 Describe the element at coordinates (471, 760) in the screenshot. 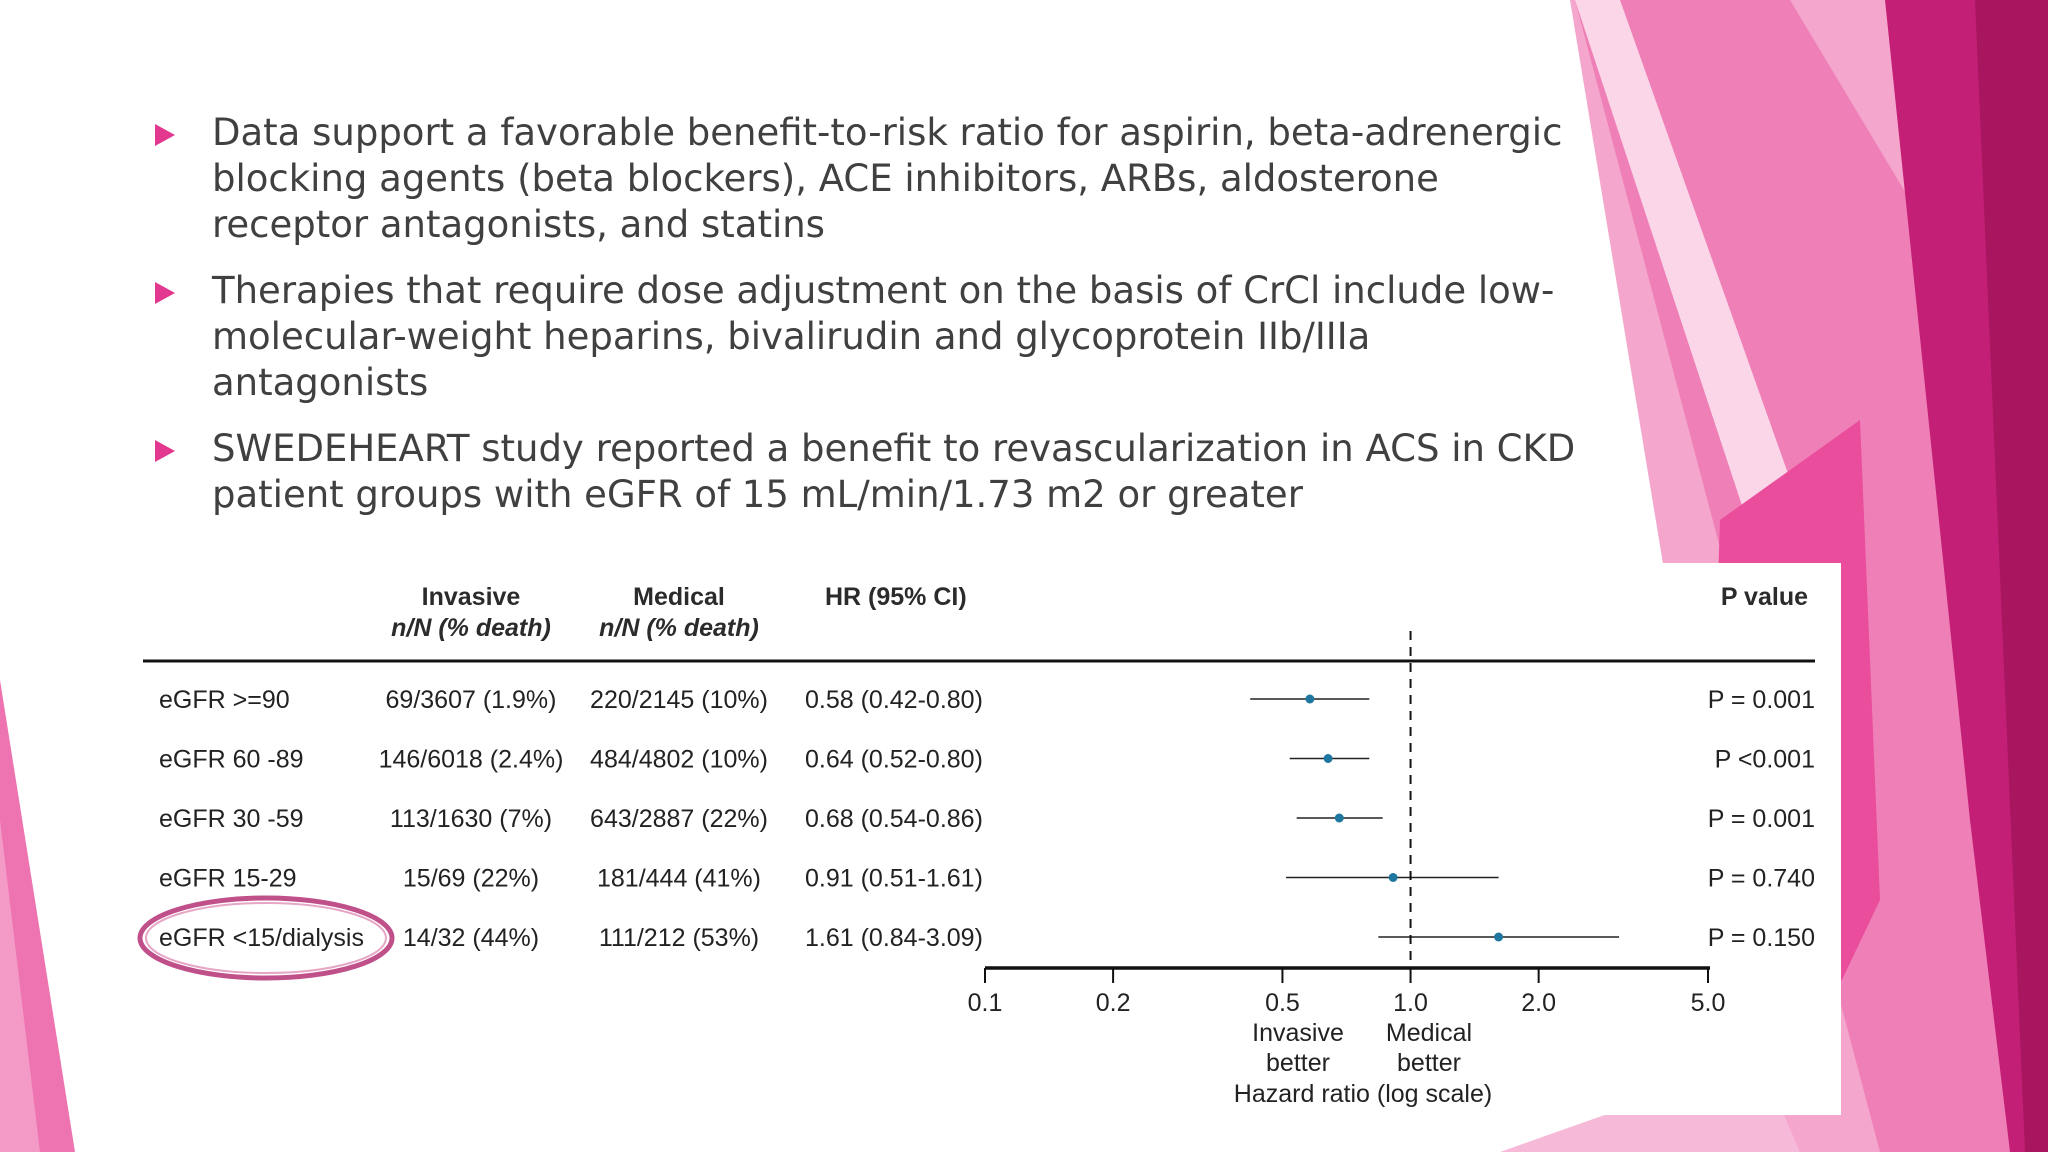

I see `row-invasive: 146/6018 (2.4%)` at that location.